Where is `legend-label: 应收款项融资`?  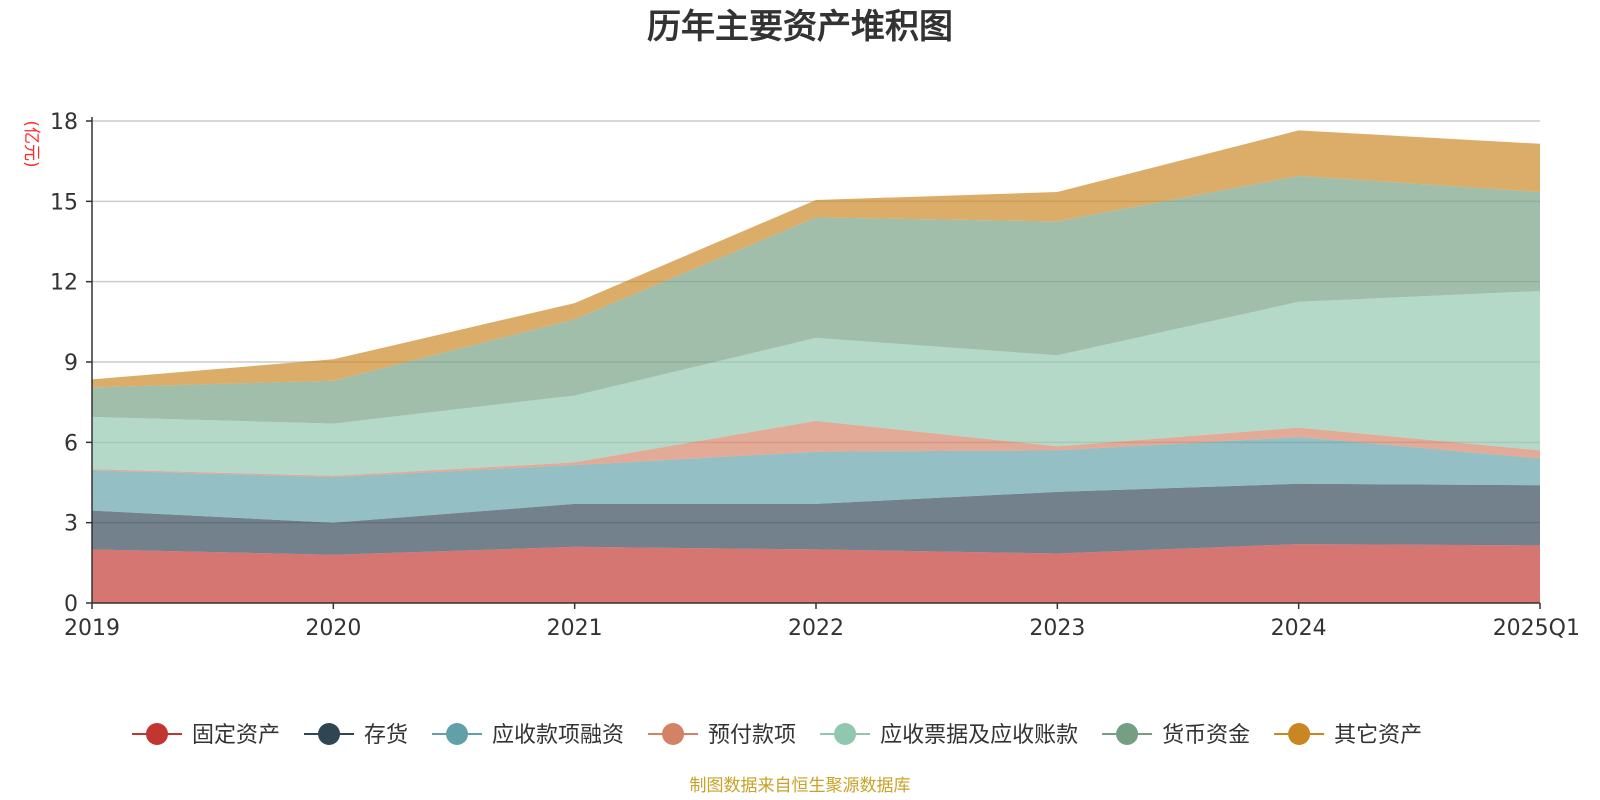
legend-label: 应收款项融资 is located at coordinates (558, 735).